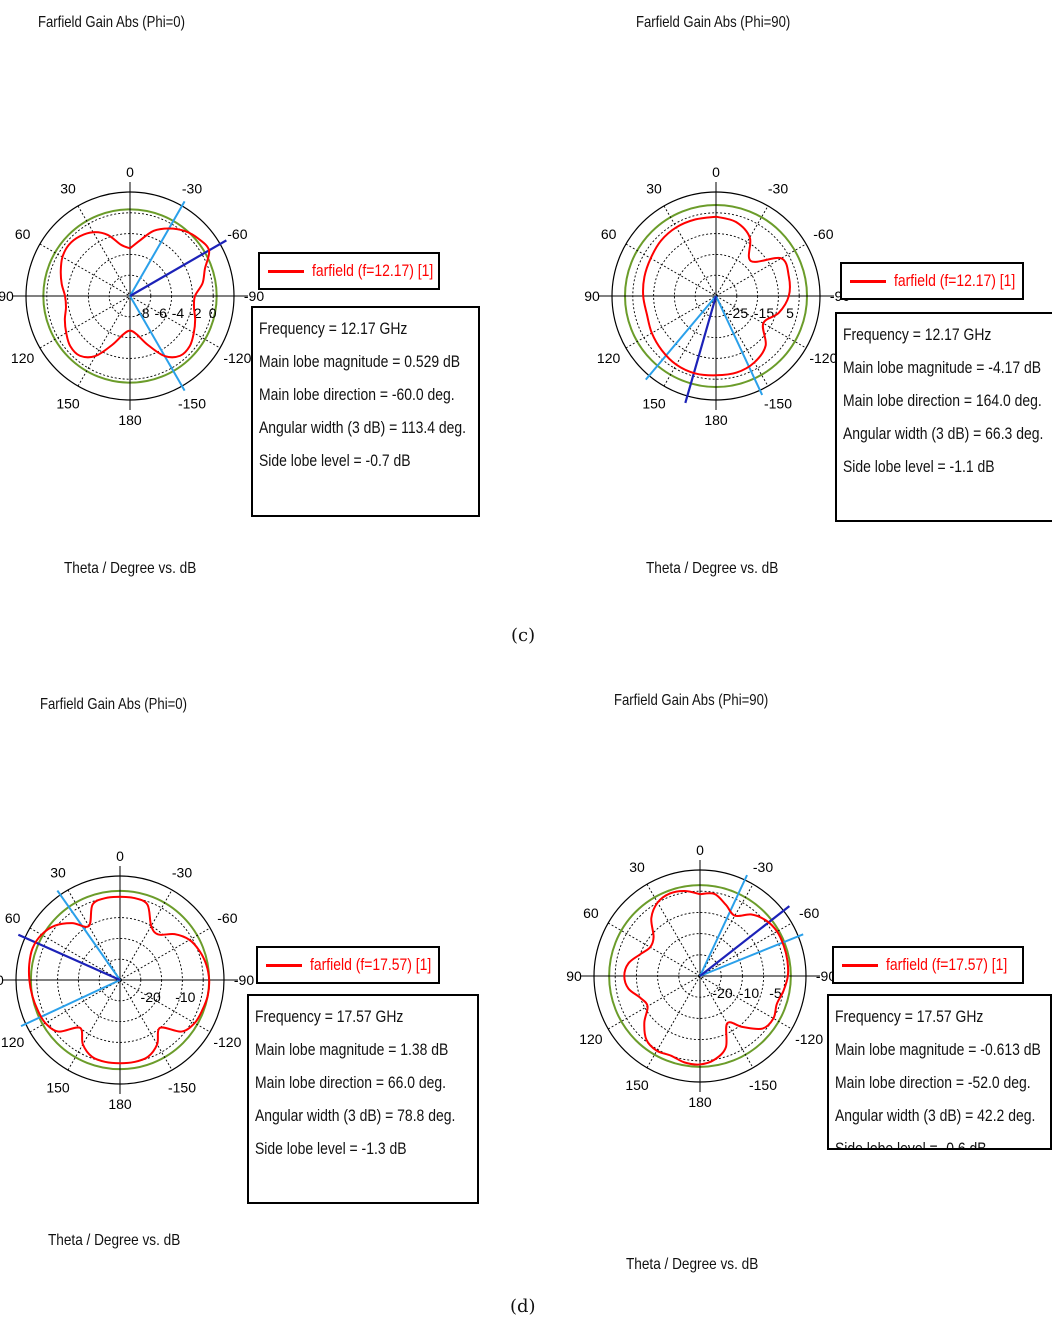 Image resolution: width=1052 pixels, height=1337 pixels. I want to click on radial-tick-label: -4, so click(178, 313).